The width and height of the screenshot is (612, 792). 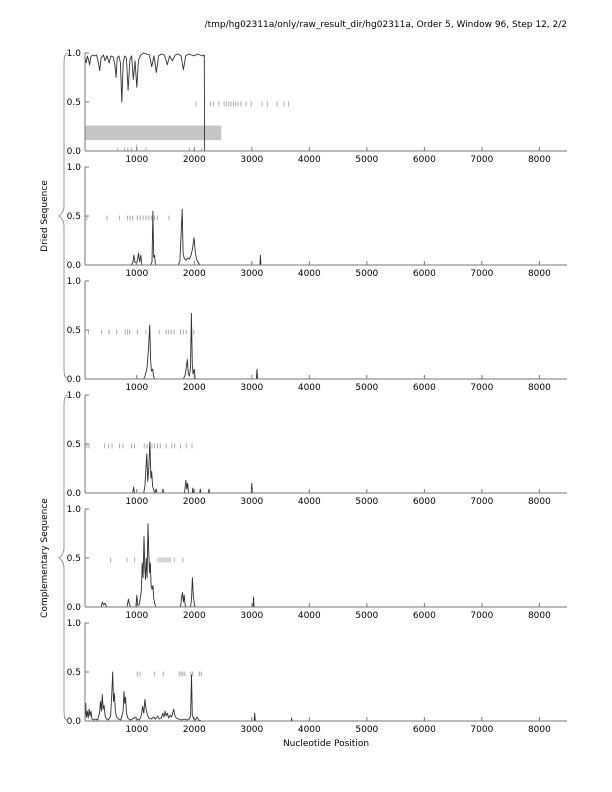 I want to click on x-axis-label: Nucleotide Position, so click(x=326, y=744).